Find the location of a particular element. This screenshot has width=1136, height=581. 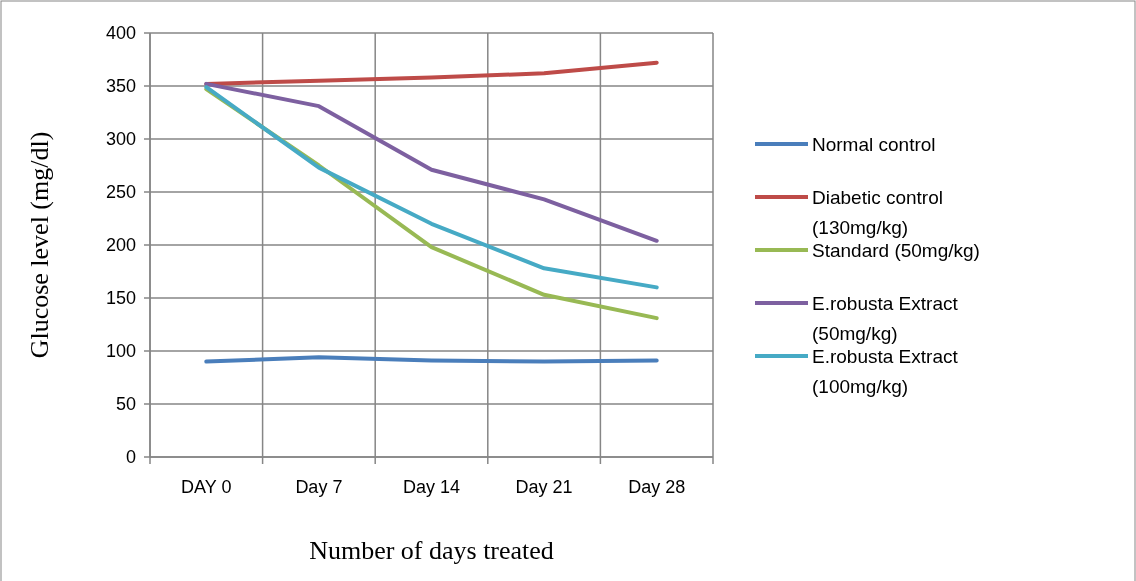

y-tick-label: 300 is located at coordinates (120, 139).